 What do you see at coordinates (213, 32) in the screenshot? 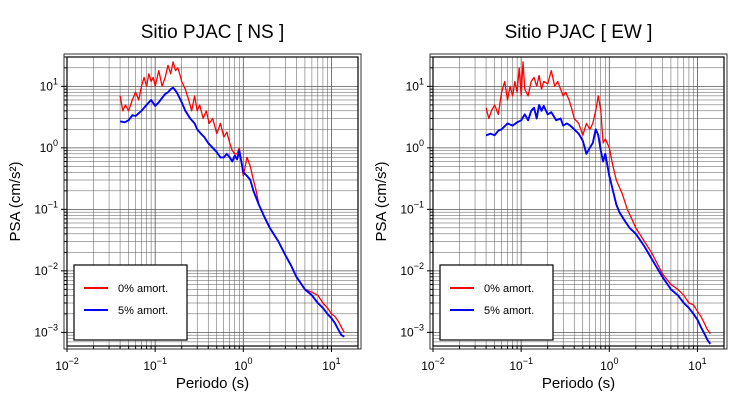
I see `chart-title: Sitio PJAC [ NS ]` at bounding box center [213, 32].